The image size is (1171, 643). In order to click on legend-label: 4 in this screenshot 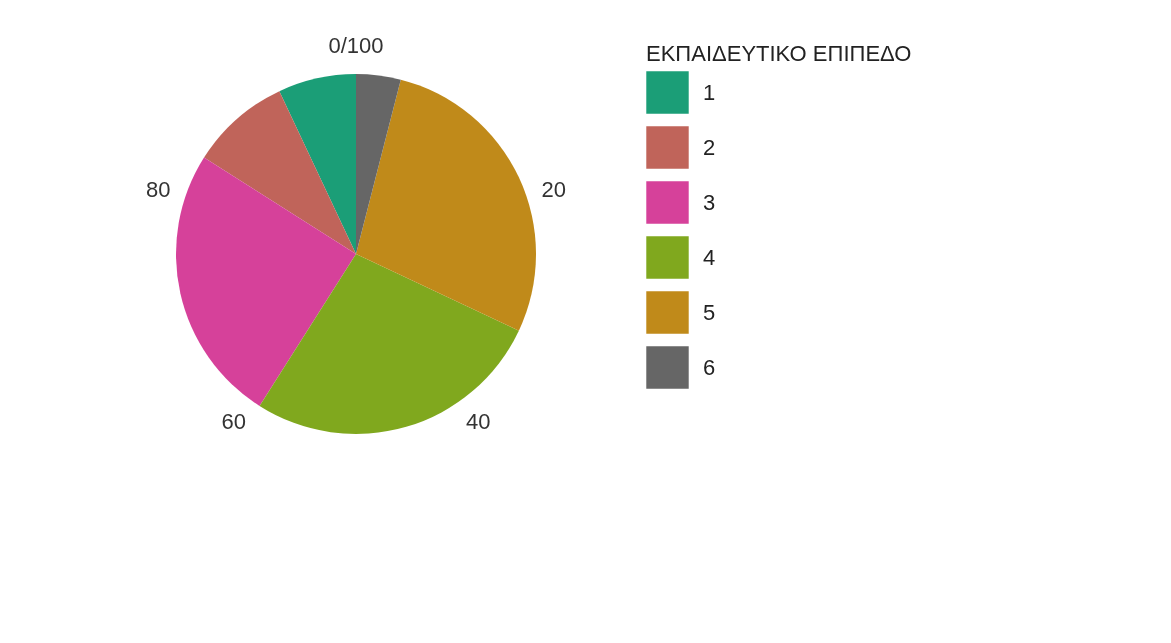, I will do `click(709, 257)`.